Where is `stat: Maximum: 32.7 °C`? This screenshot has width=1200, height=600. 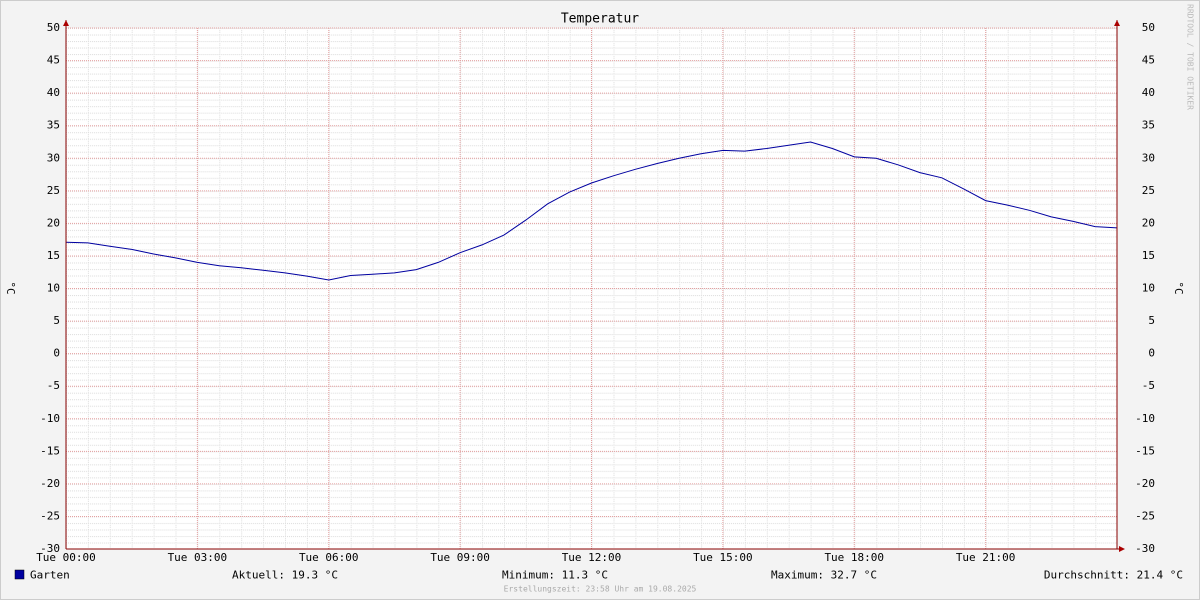
stat: Maximum: 32.7 °C is located at coordinates (824, 575).